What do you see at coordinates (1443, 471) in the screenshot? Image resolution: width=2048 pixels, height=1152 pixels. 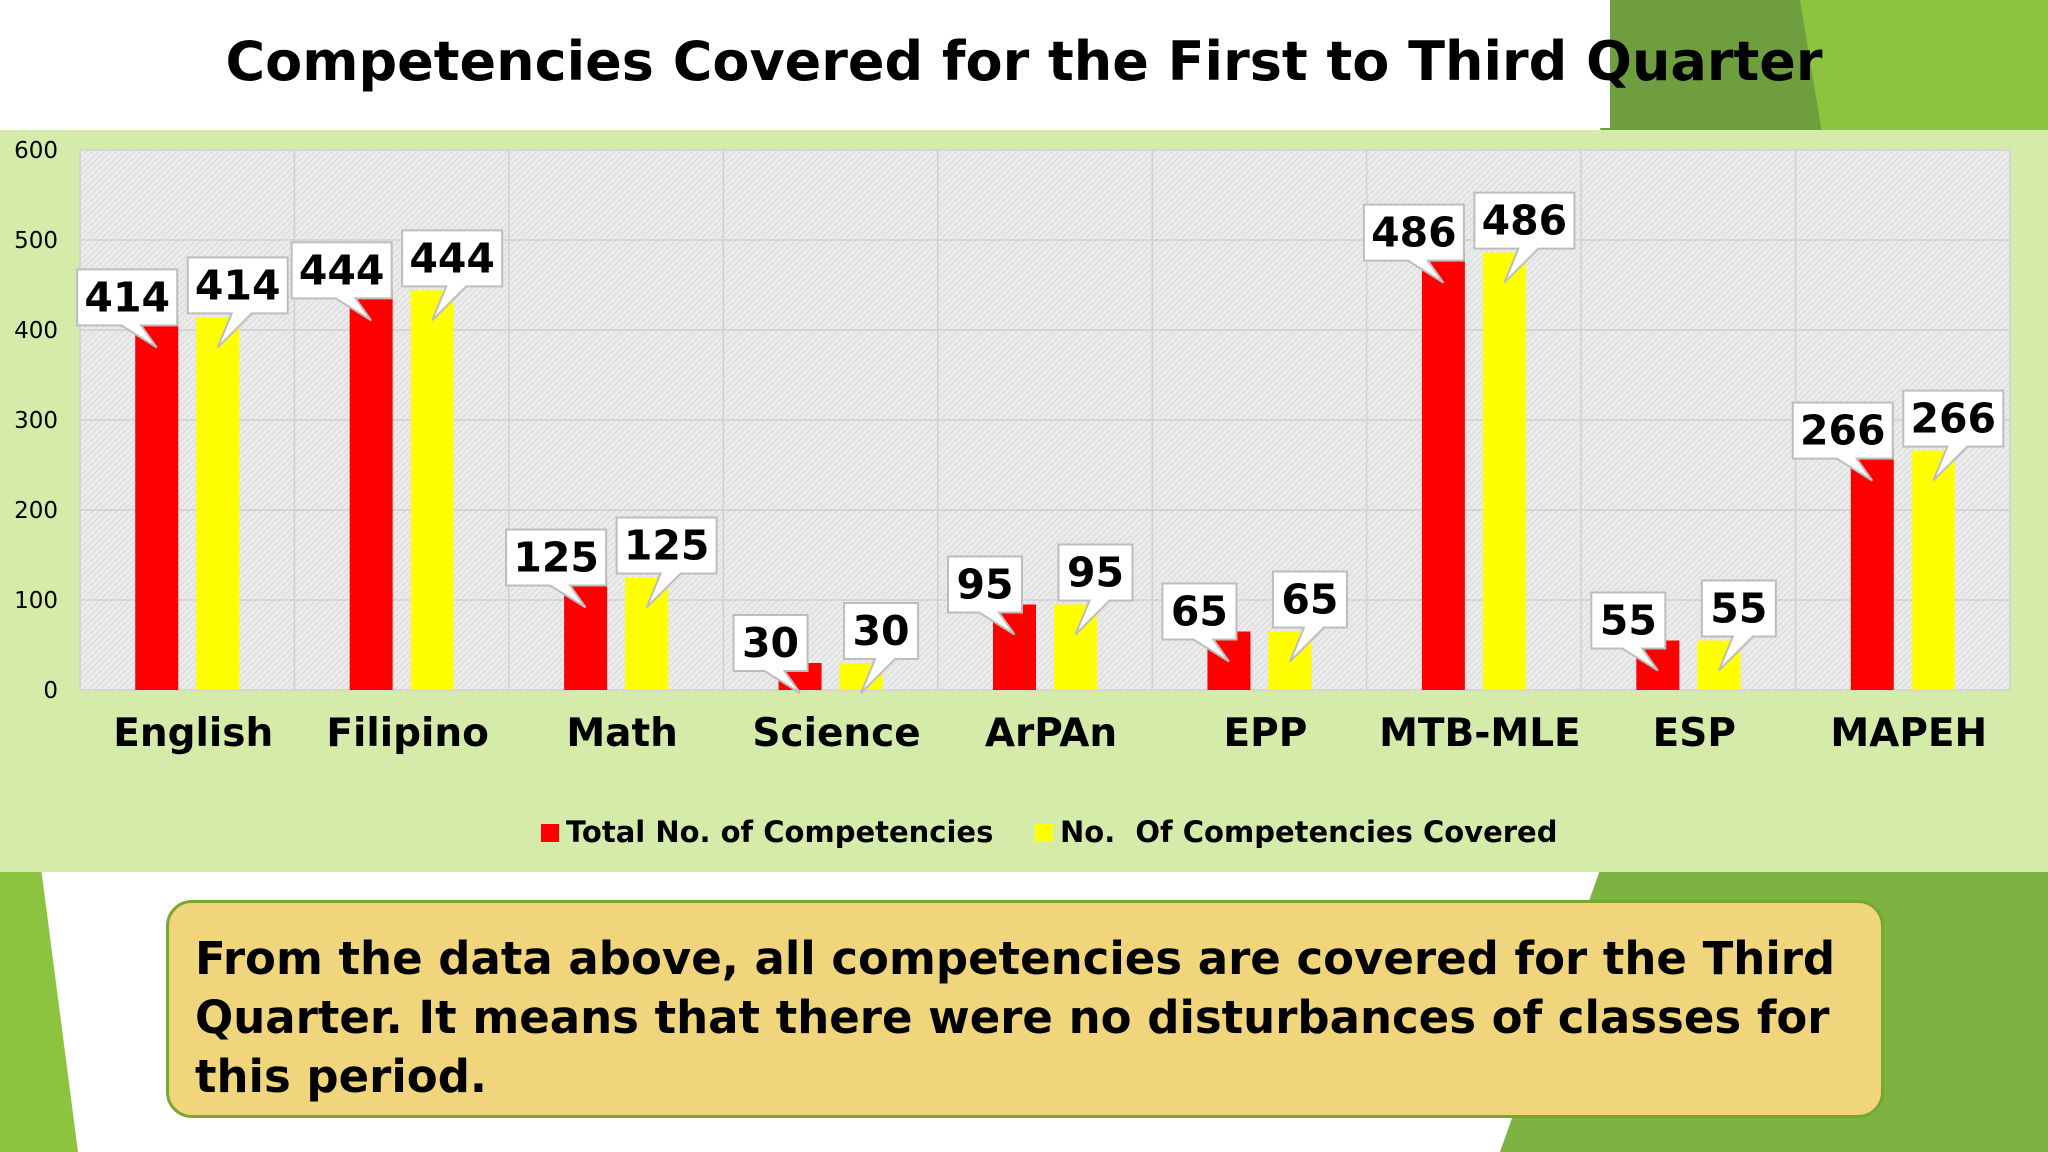 I see `bar-mtb-mle-total` at bounding box center [1443, 471].